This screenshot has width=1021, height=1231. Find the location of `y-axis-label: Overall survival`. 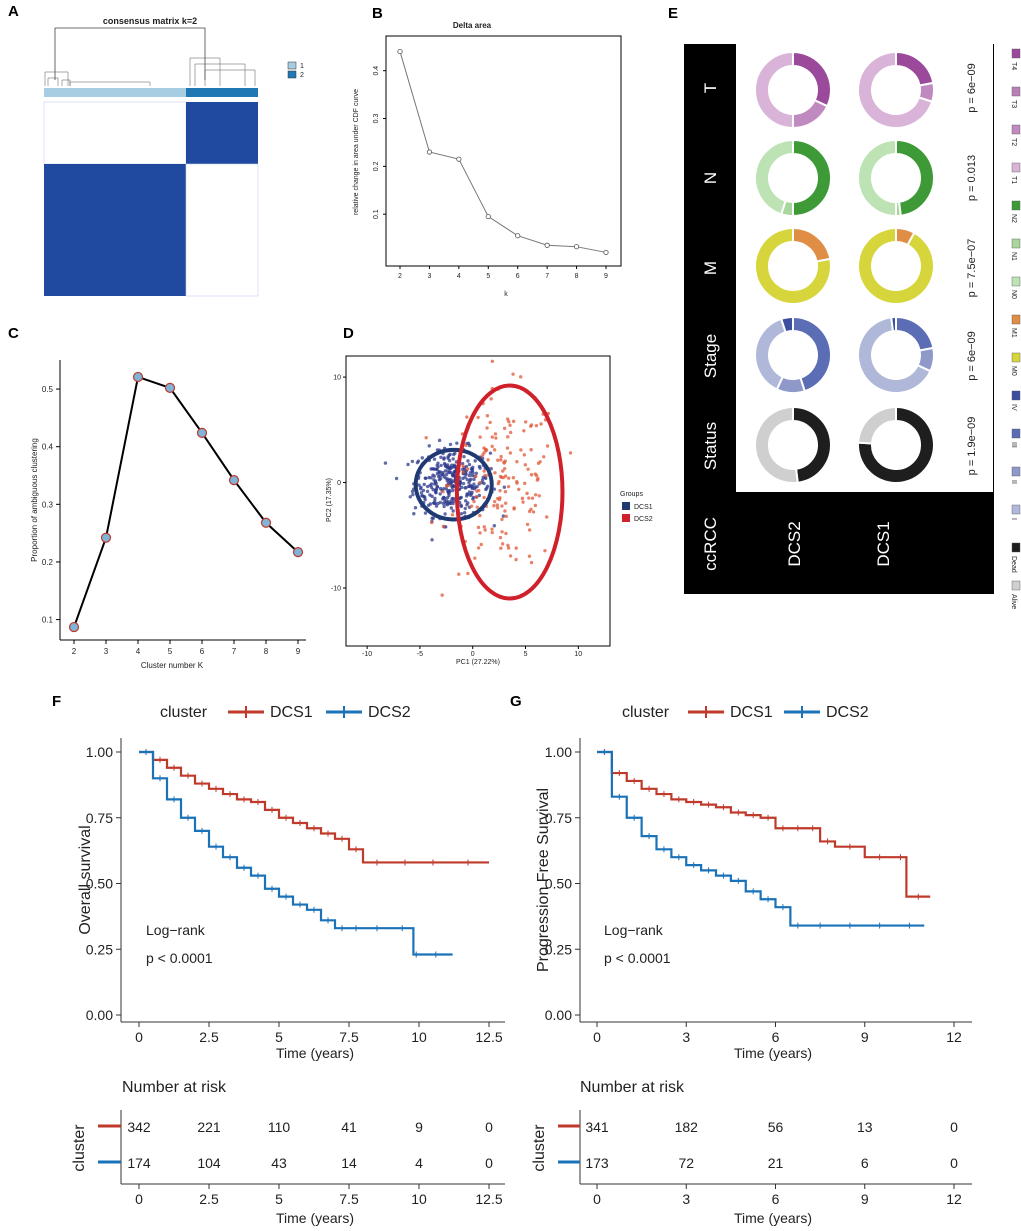

y-axis-label: Overall survival is located at coordinates (85, 879).